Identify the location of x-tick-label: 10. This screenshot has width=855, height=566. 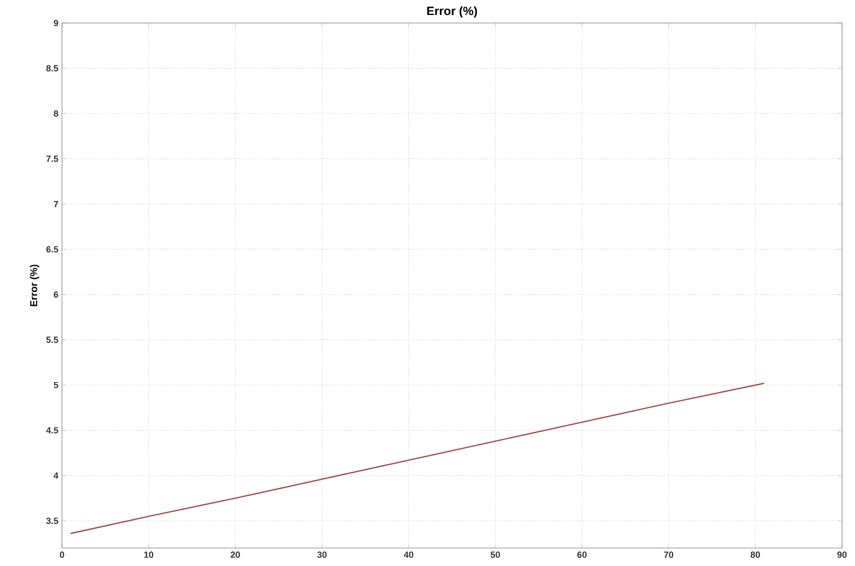
(149, 555).